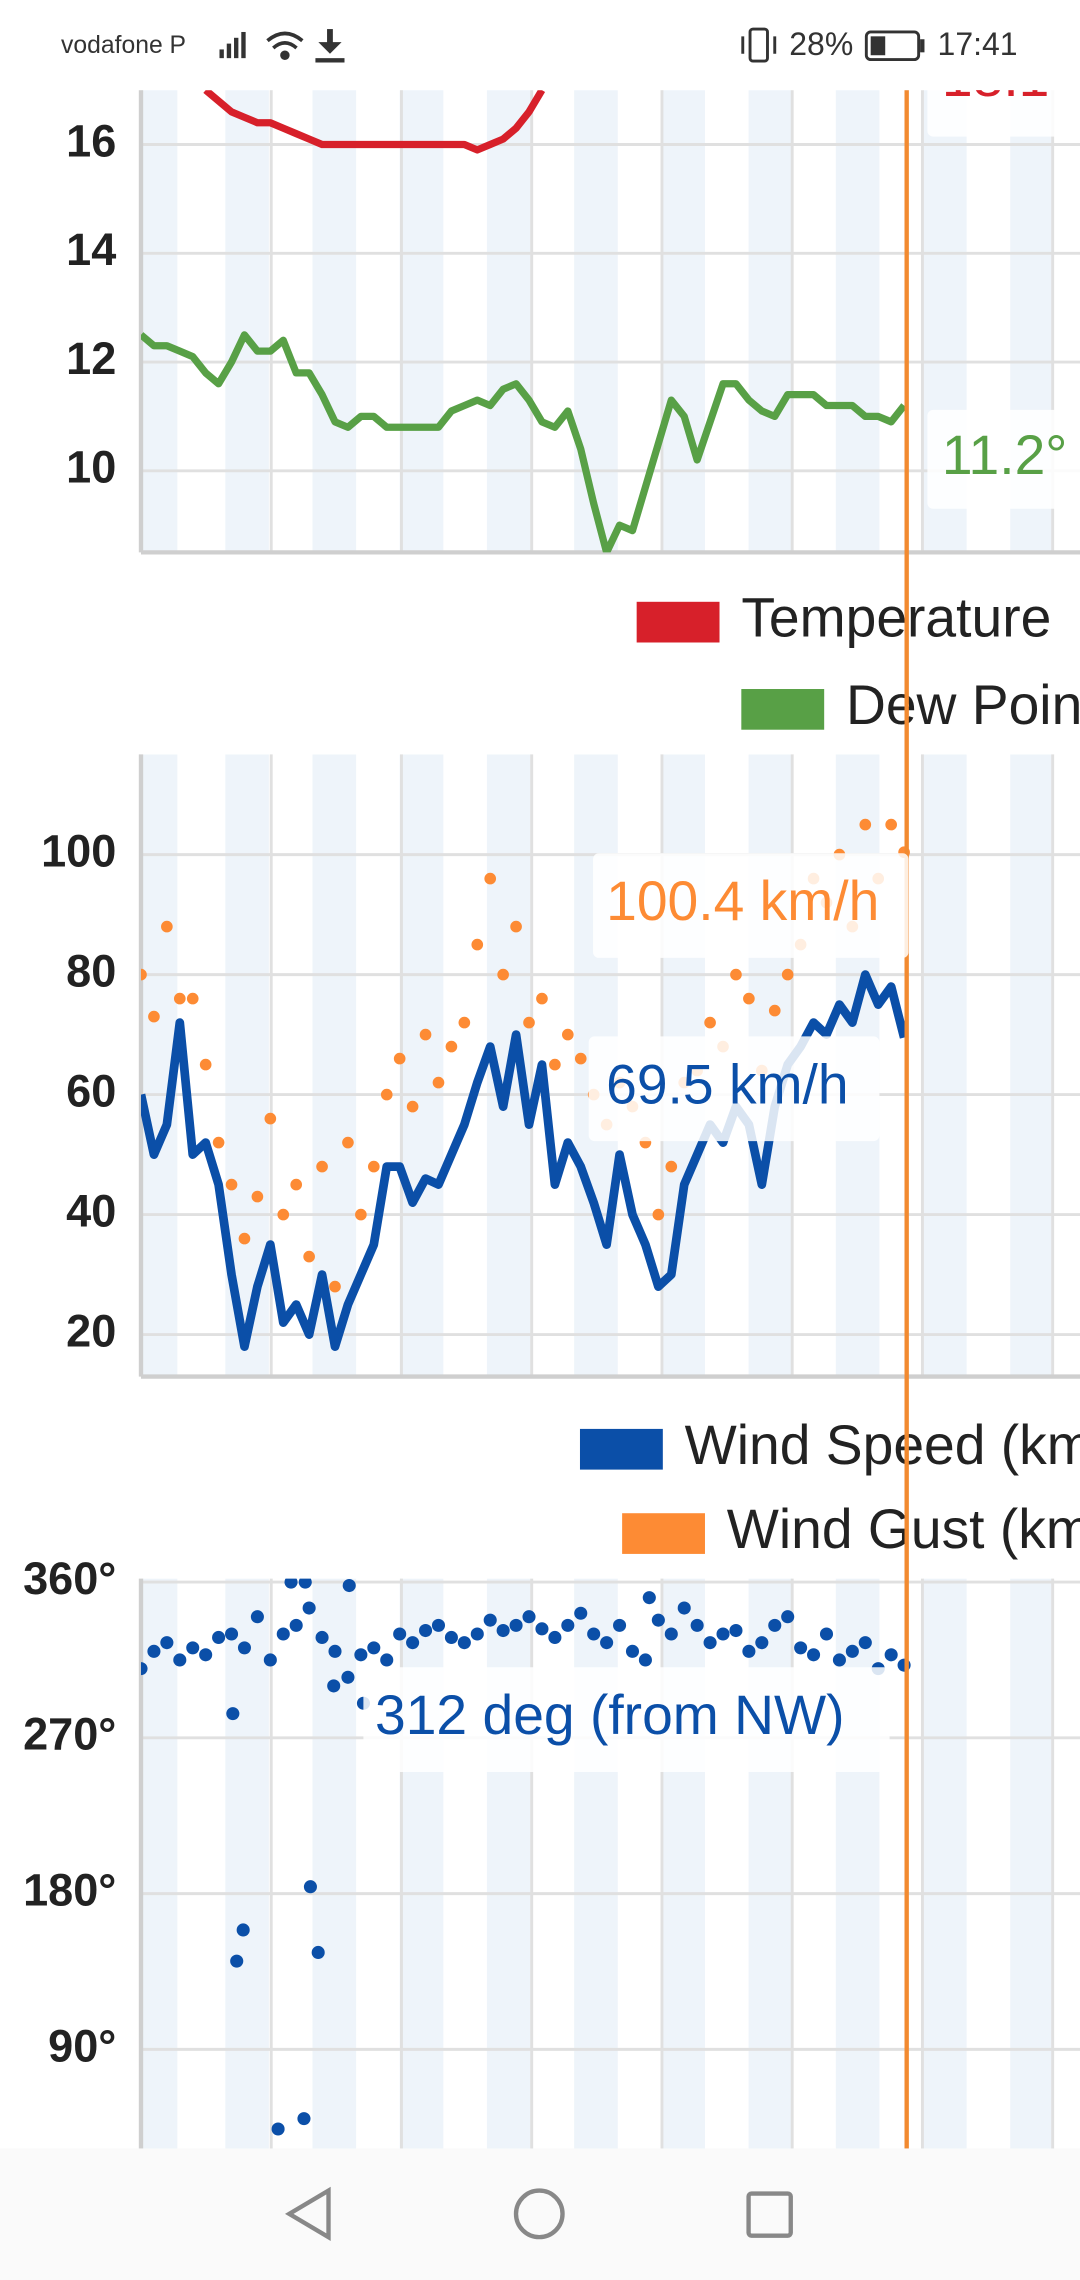 The height and width of the screenshot is (2280, 1080). Describe the element at coordinates (285, 45) in the screenshot. I see `wifi-icon` at that location.